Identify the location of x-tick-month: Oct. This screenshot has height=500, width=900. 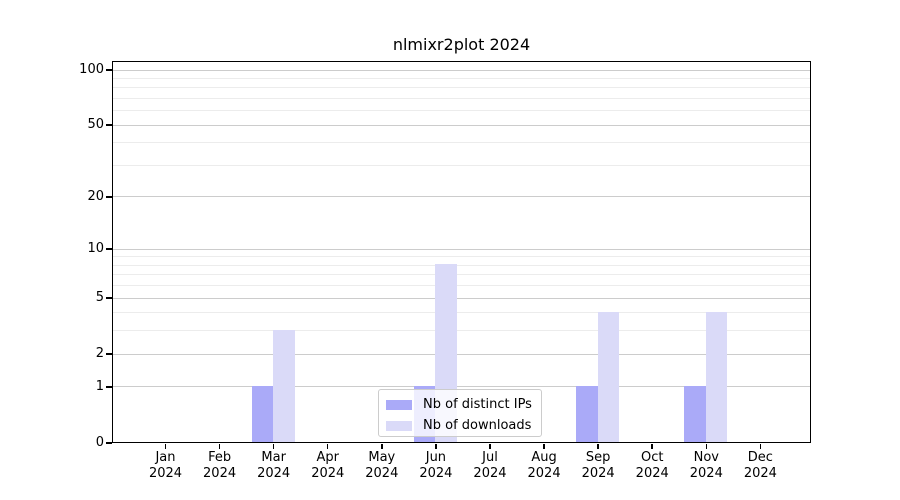
(652, 457).